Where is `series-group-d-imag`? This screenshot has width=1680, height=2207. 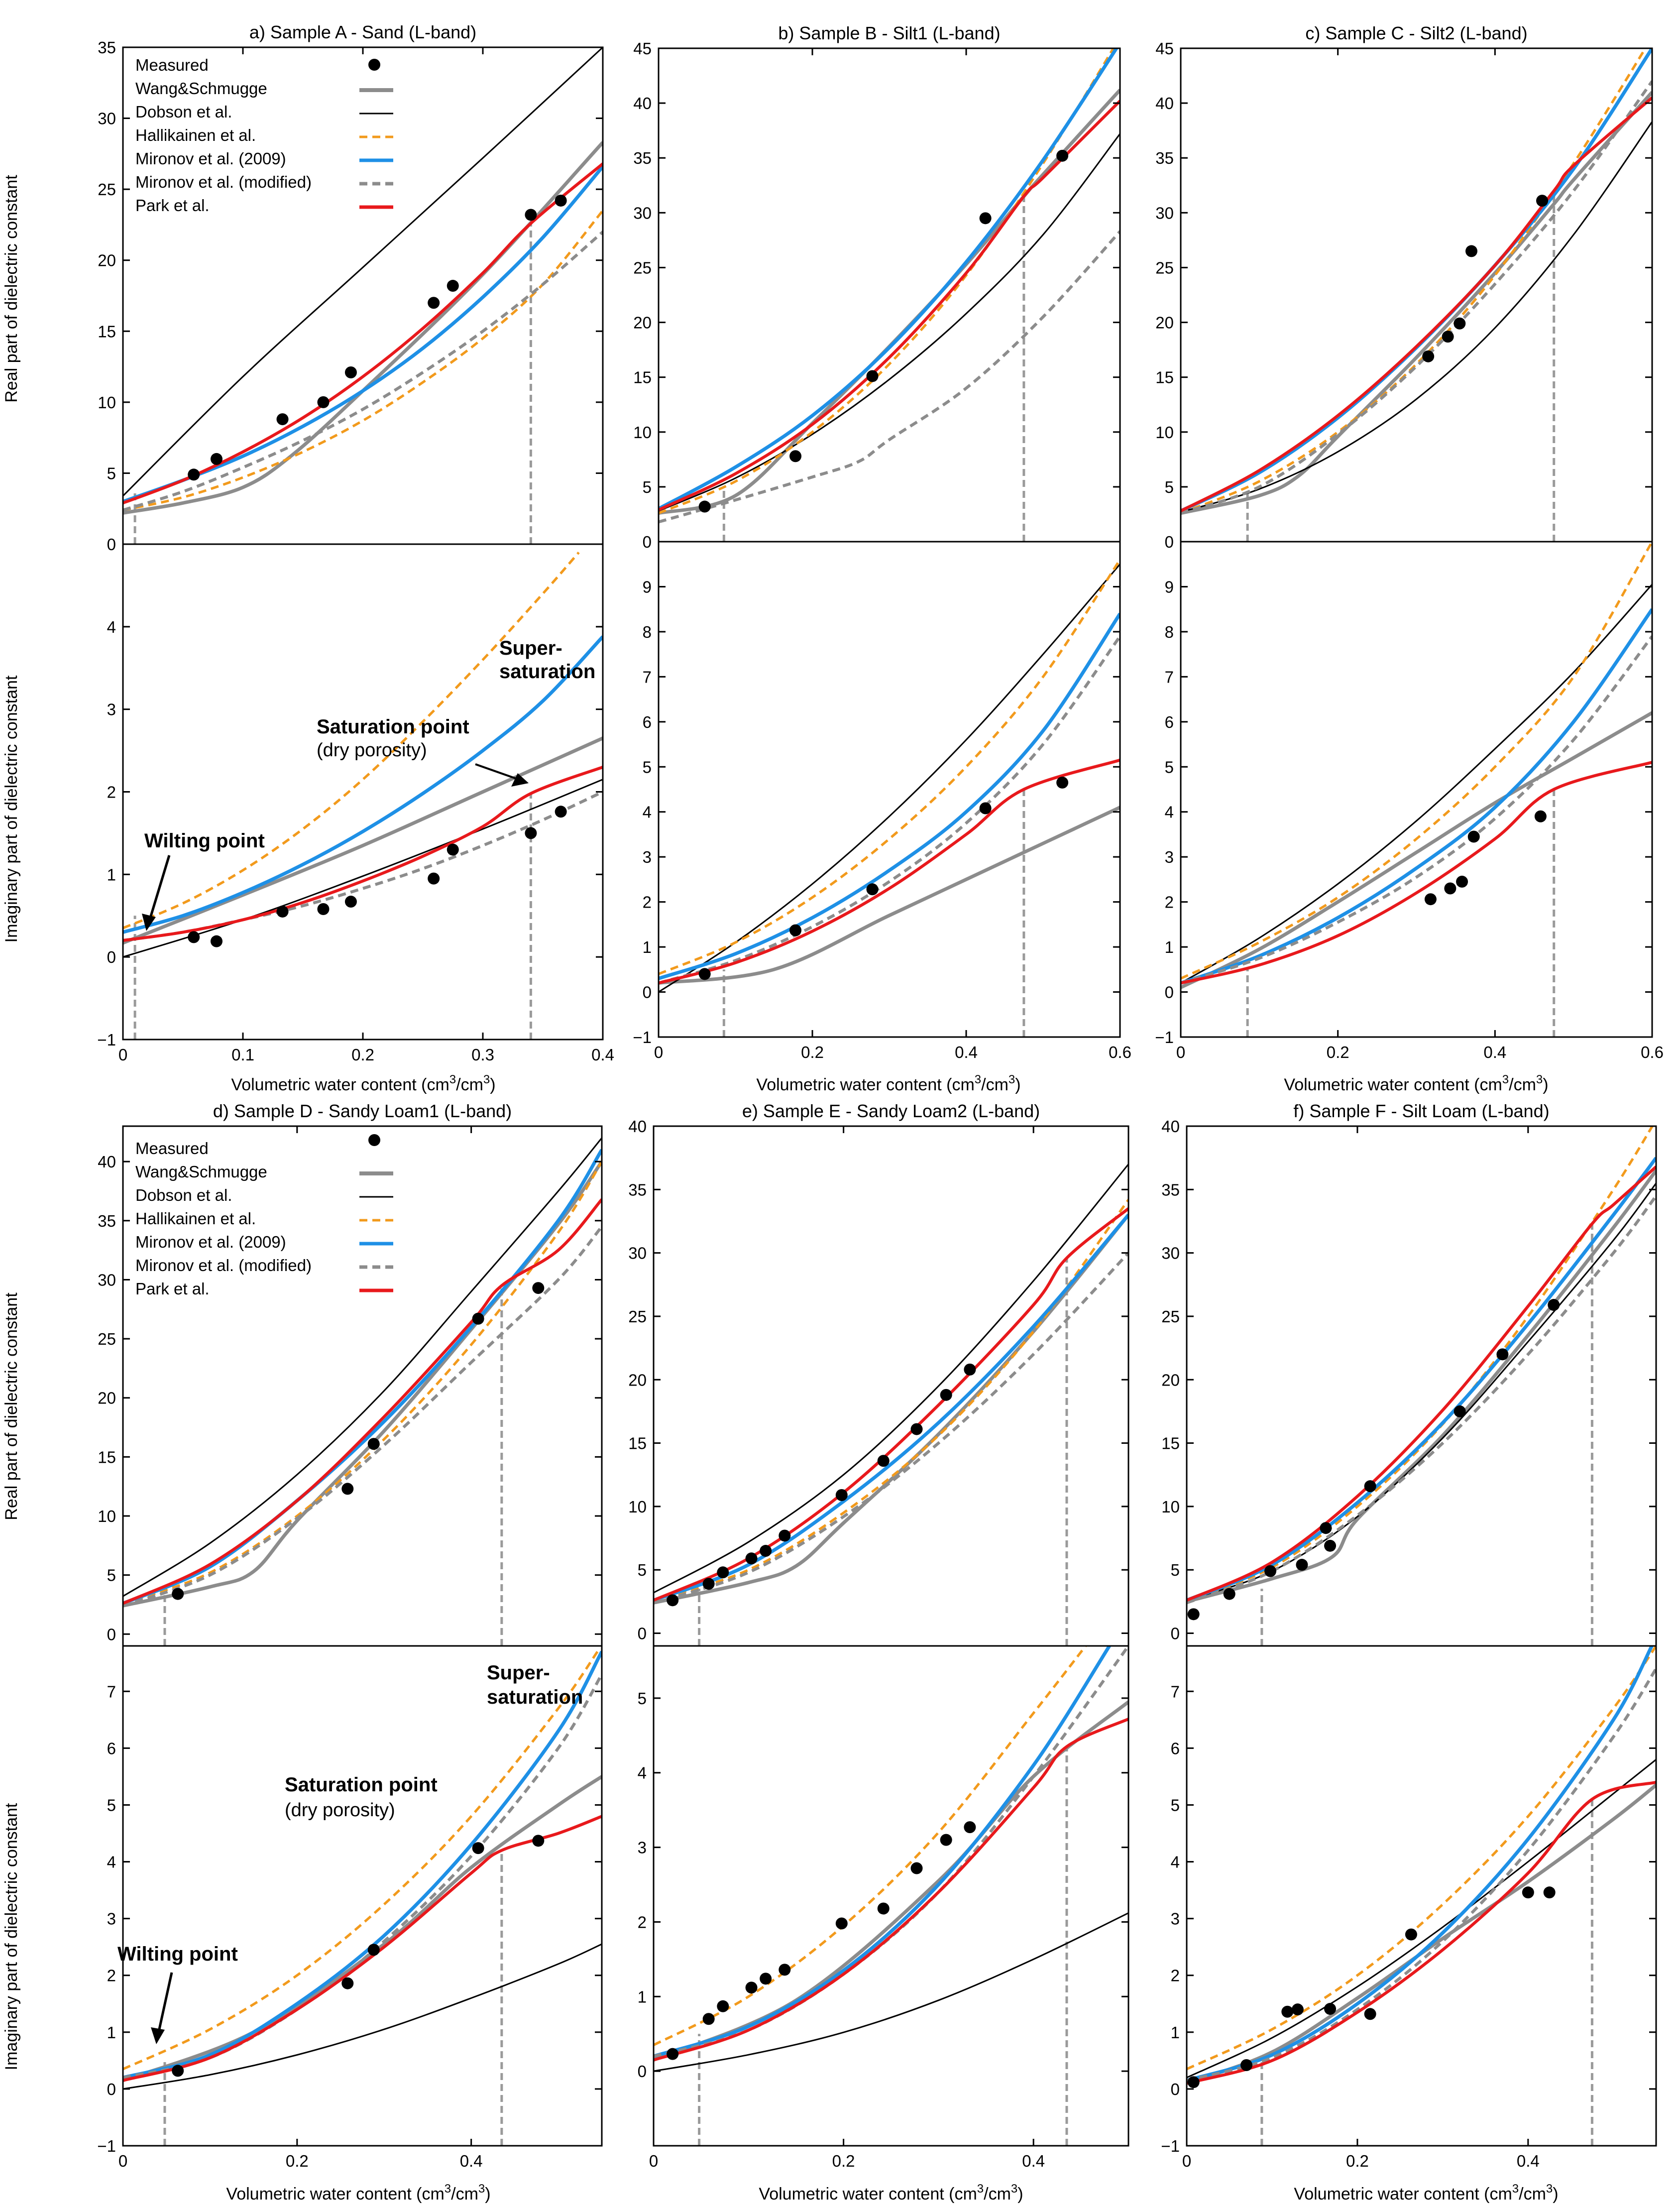
series-group-d-imag is located at coordinates (363, 1898).